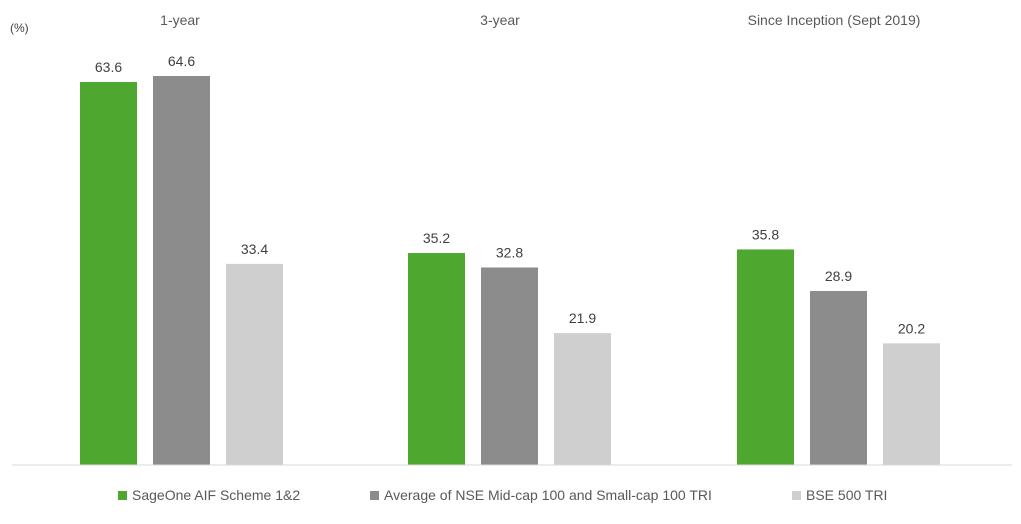  Describe the element at coordinates (216, 495) in the screenshot. I see `legend-label: SageOne AIF Scheme 1&2` at that location.